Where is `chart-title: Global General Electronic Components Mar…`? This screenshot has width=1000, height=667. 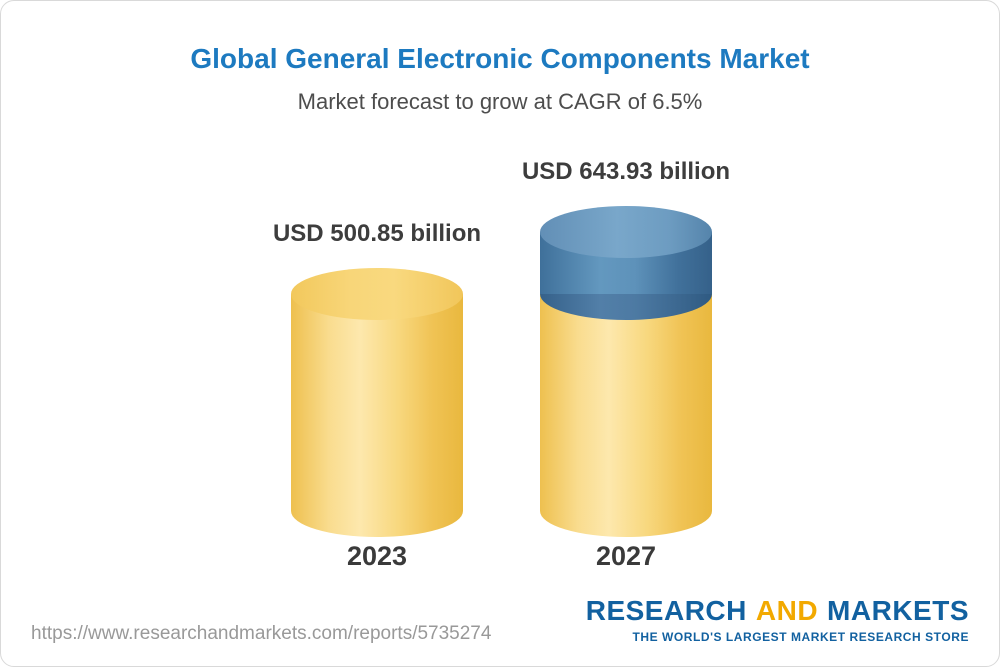
chart-title: Global General Electronic Components Mar… is located at coordinates (500, 58).